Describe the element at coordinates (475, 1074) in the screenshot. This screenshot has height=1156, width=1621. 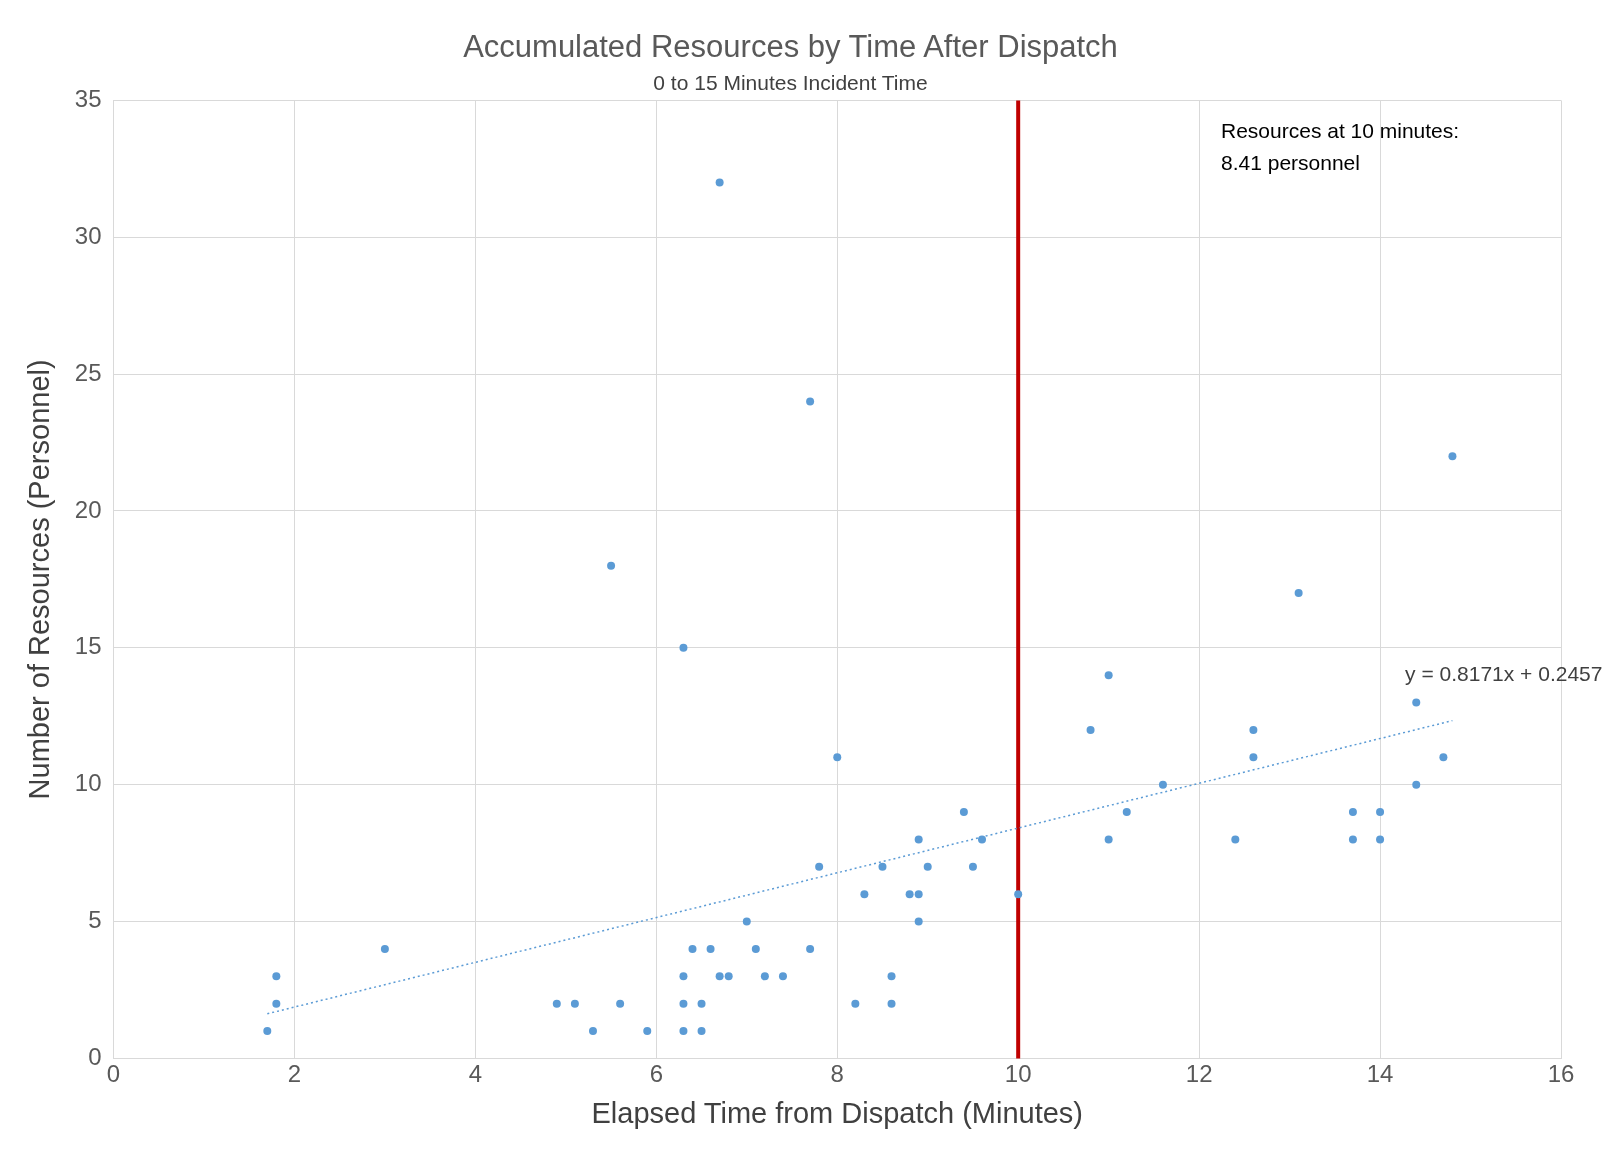
I see `x-tick-label: 4` at that location.